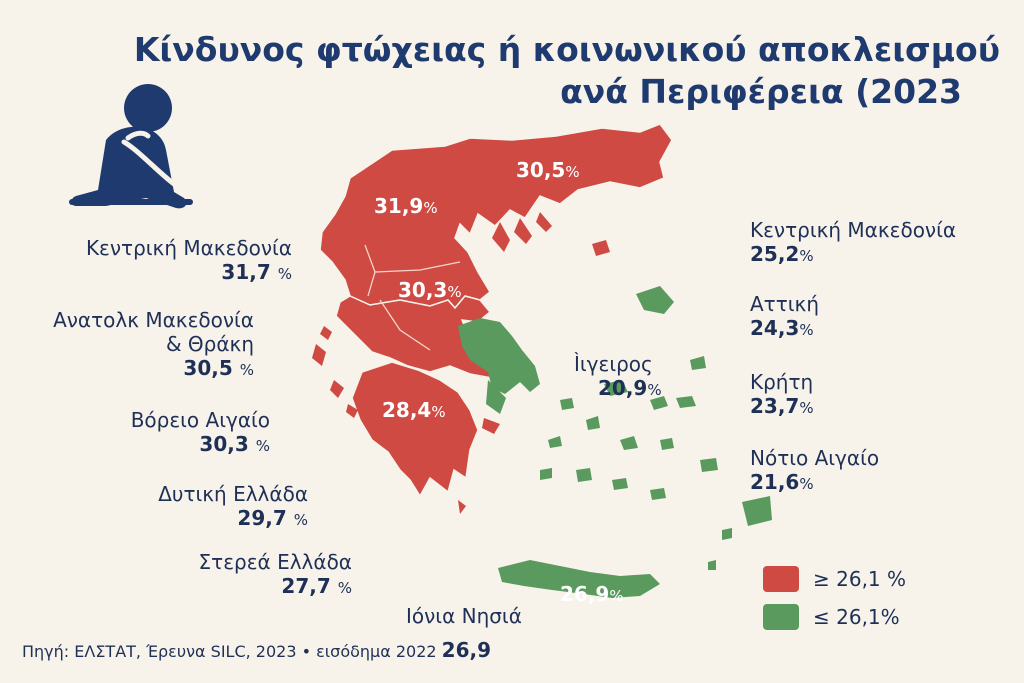 The width and height of the screenshot is (1024, 683). I want to click on region-value: 31,7 %, so click(256, 272).